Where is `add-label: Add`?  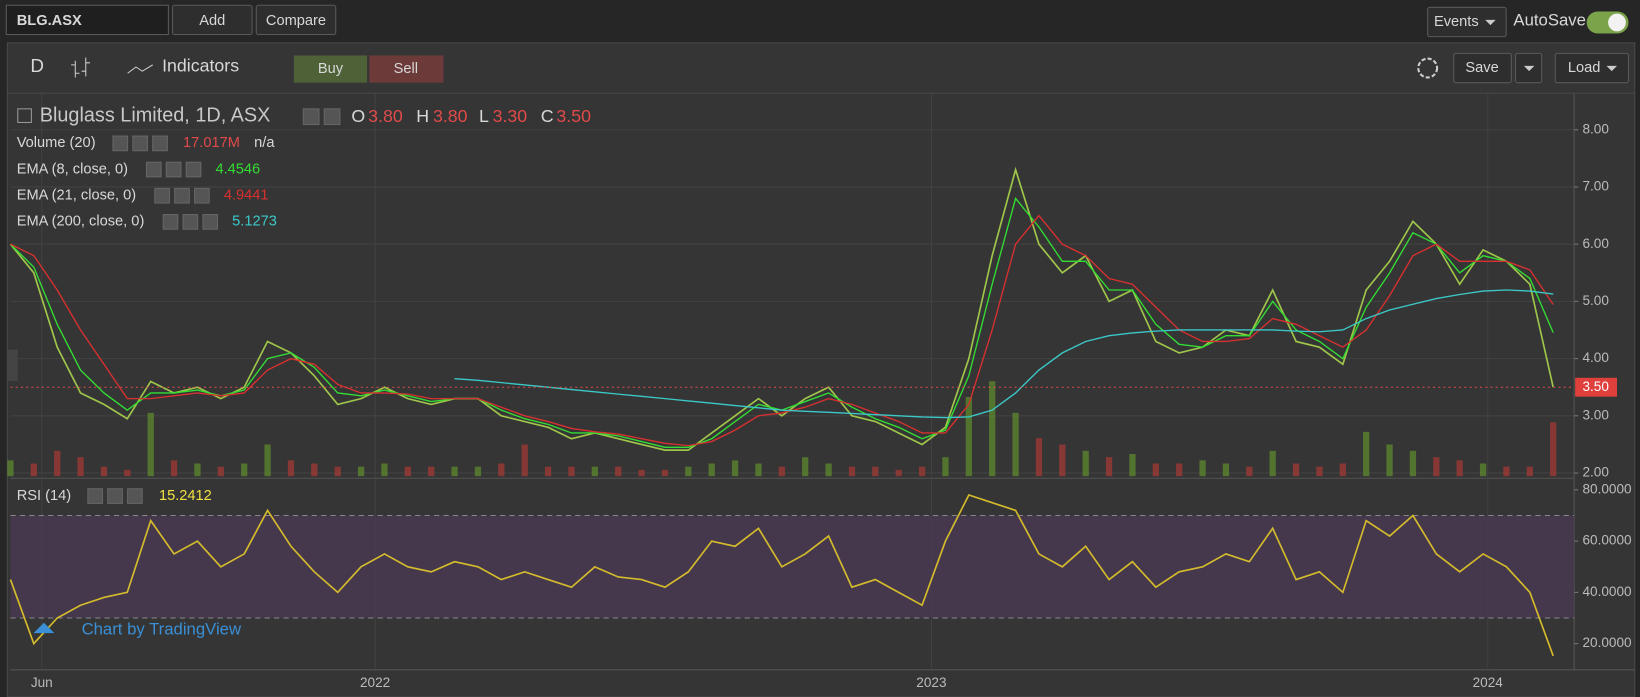
add-label: Add is located at coordinates (212, 21).